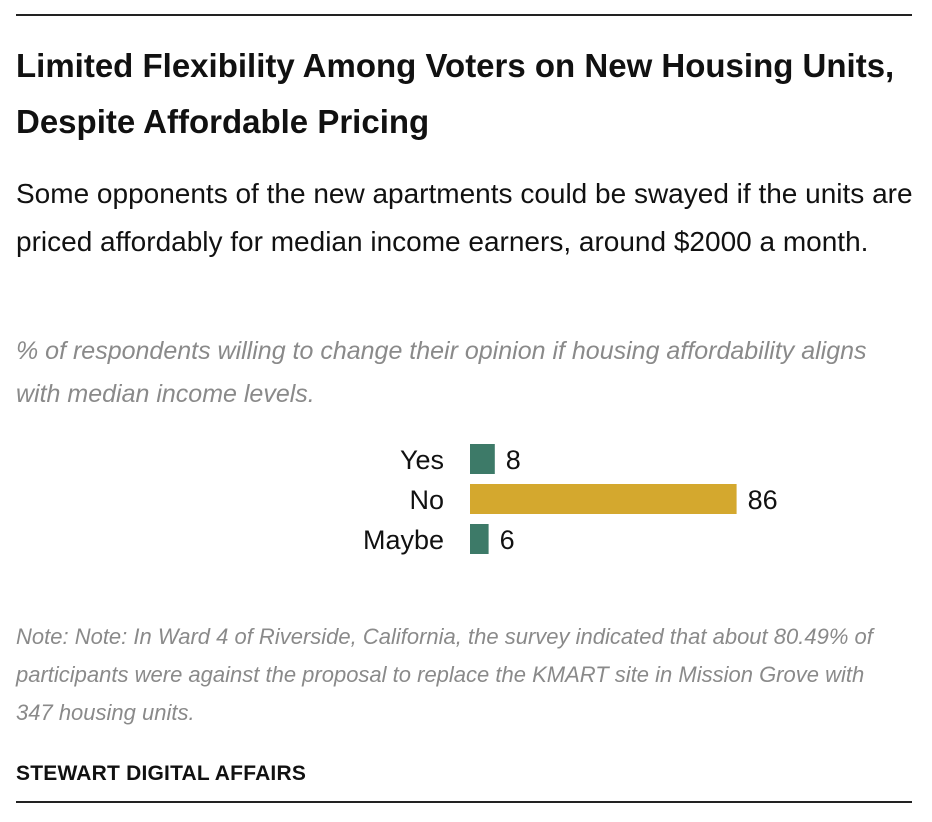  I want to click on bar-no, so click(603, 499).